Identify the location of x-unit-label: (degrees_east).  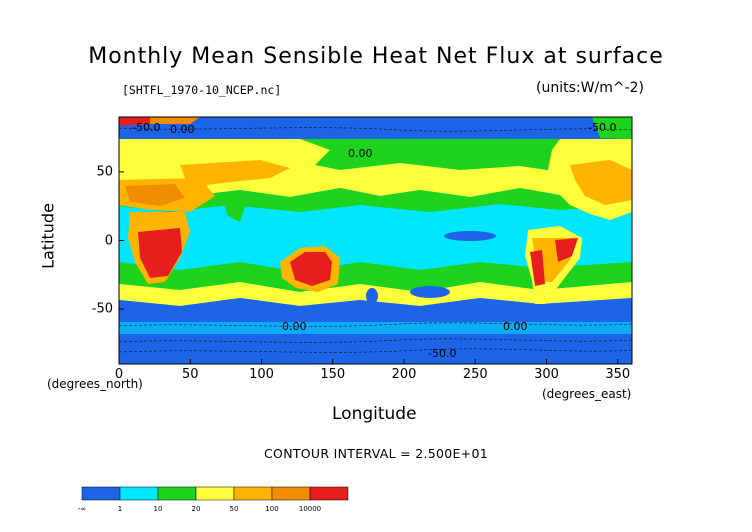
(587, 394).